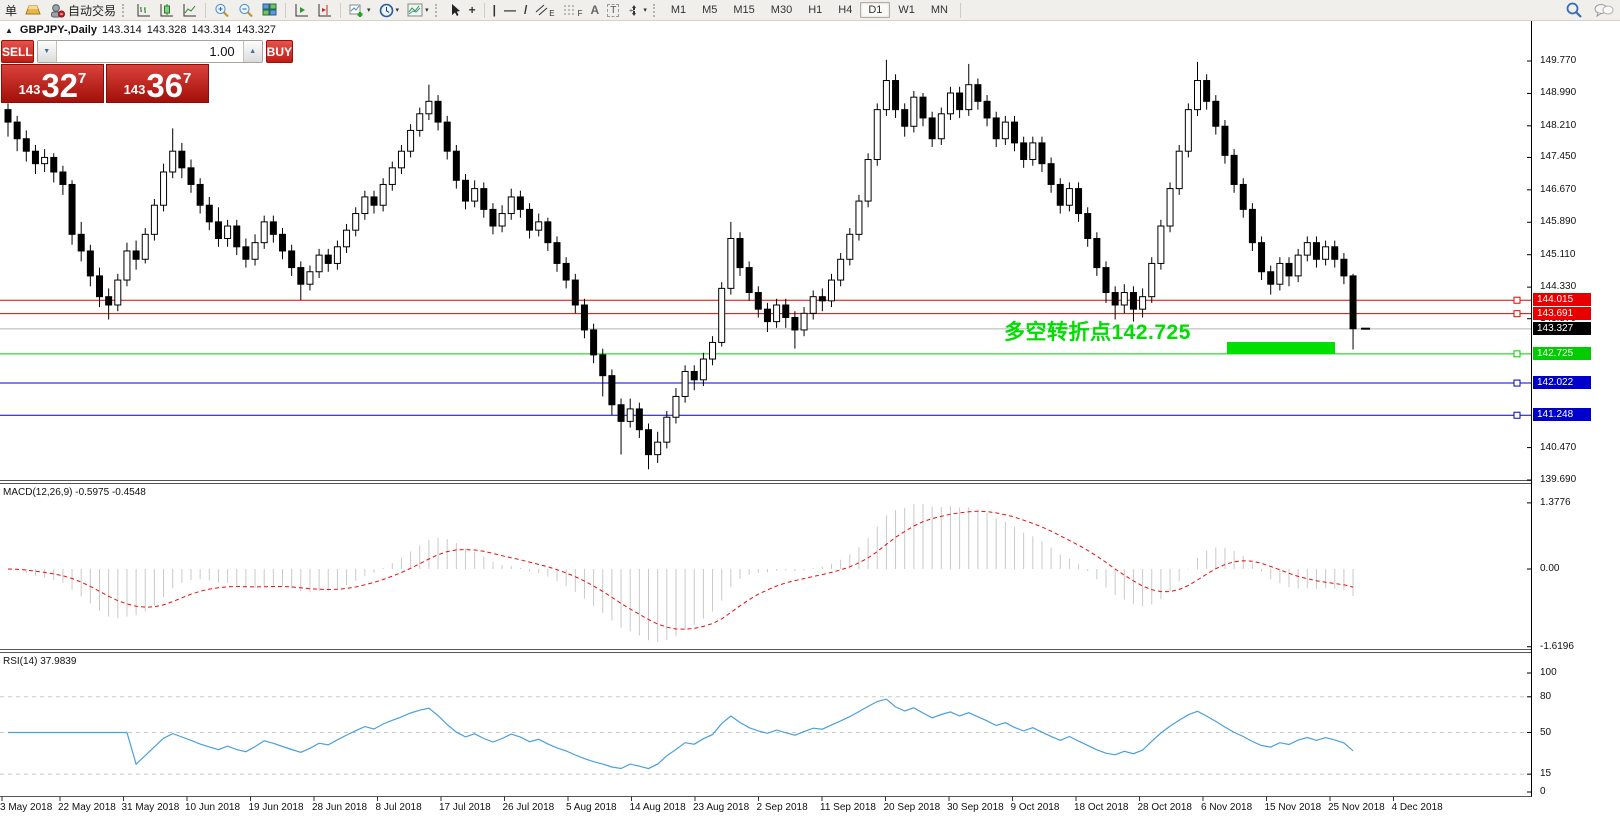 This screenshot has width=1620, height=820. What do you see at coordinates (189, 10) in the screenshot?
I see `line-chart-button` at bounding box center [189, 10].